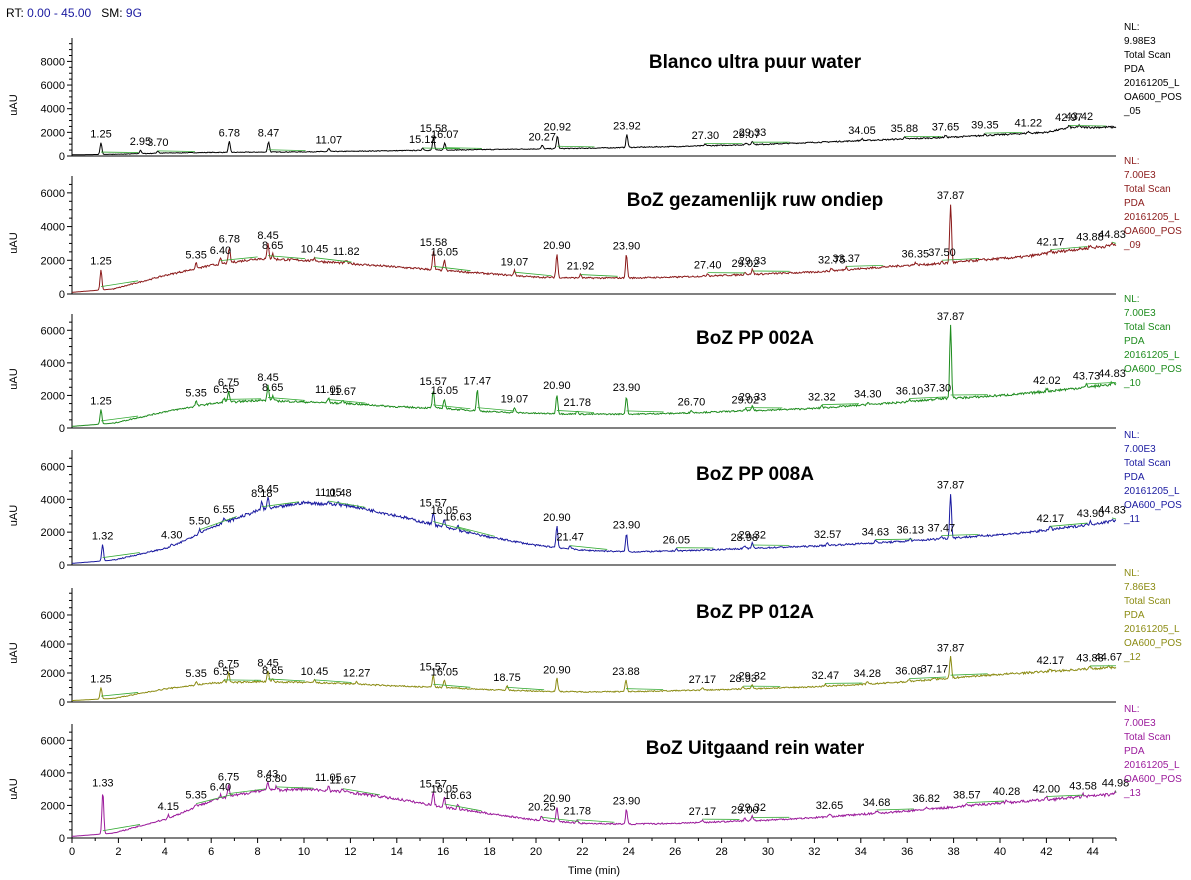  Describe the element at coordinates (942, 528) in the screenshot. I see `peak-label: 37.47` at that location.